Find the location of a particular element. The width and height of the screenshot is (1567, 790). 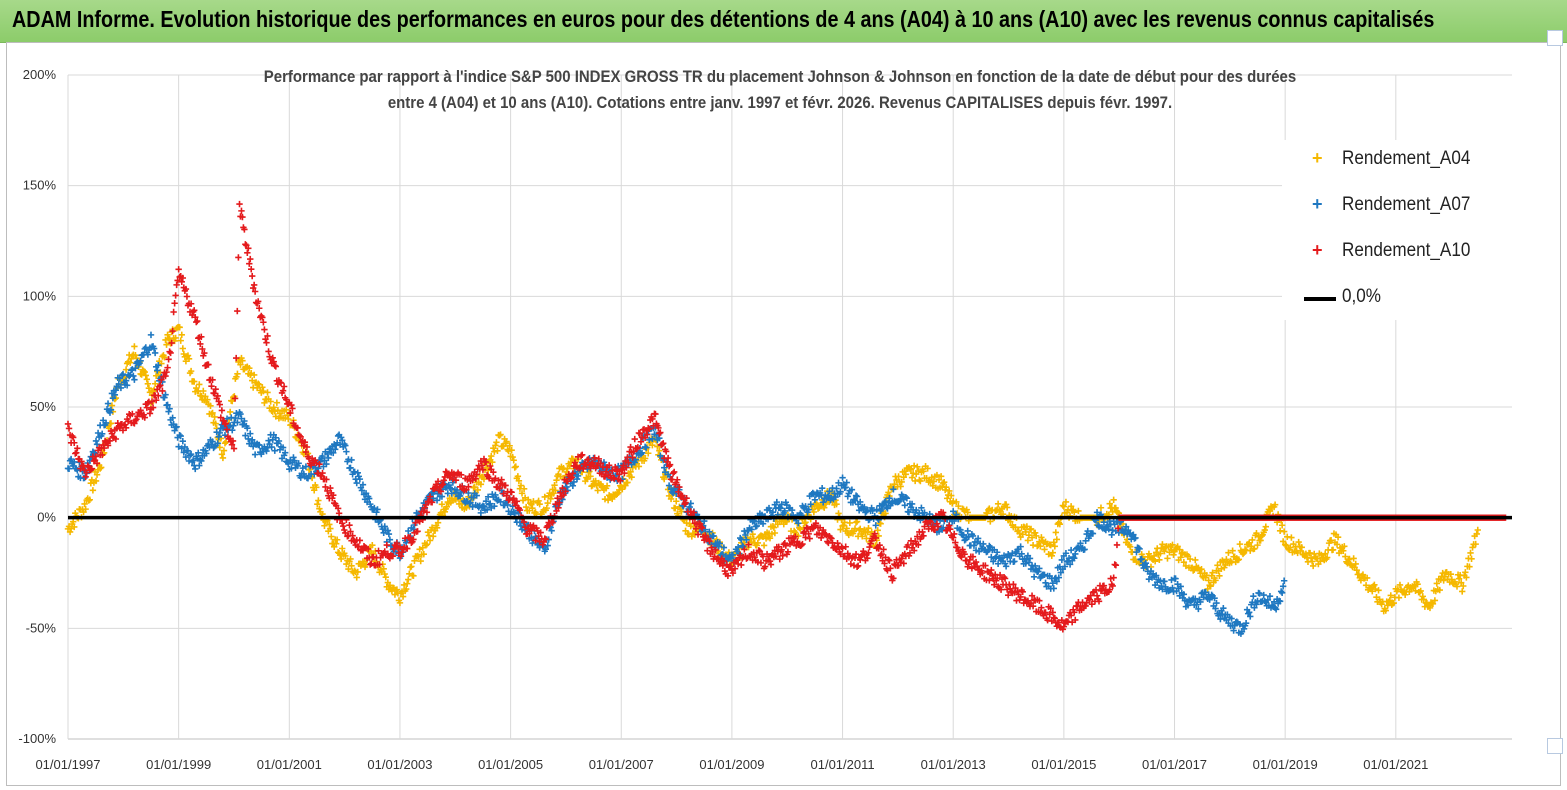

resize-handle-top-right is located at coordinates (1555, 38).